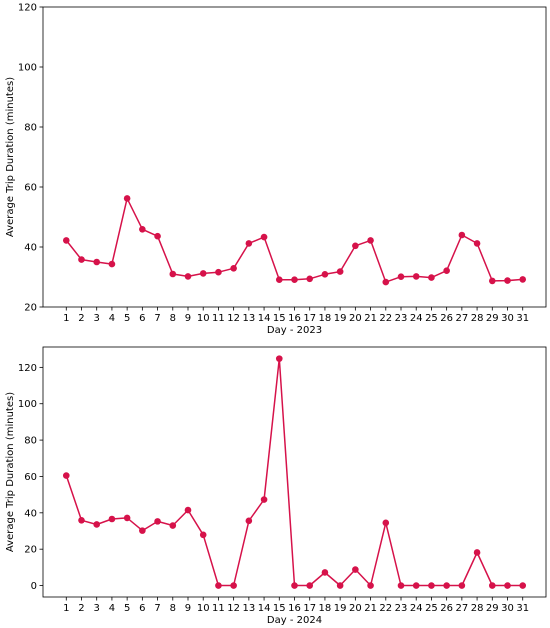 The height and width of the screenshot is (628, 550). I want to click on x-tick-label: 7, so click(157, 608).